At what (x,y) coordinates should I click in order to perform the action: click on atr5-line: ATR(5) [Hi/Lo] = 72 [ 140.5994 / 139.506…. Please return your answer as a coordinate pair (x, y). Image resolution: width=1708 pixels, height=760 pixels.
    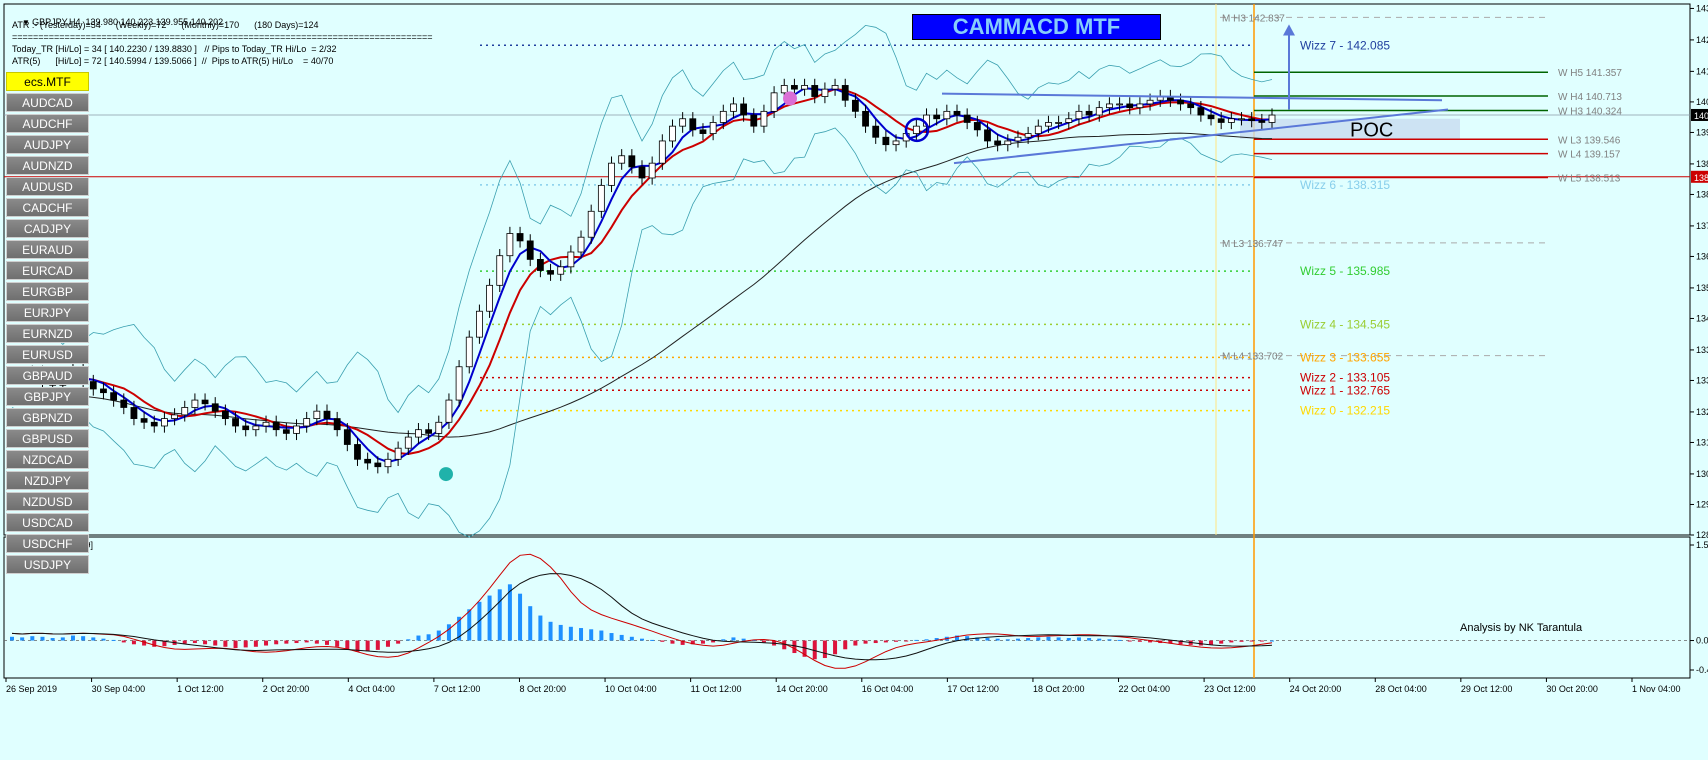
    Looking at the image, I should click on (173, 61).